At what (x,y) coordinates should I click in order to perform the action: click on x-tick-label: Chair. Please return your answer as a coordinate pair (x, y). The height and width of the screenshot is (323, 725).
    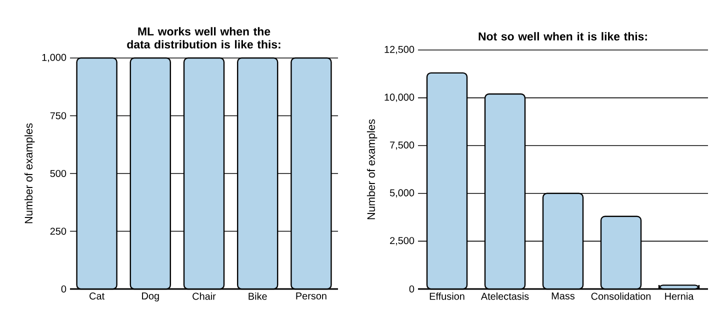
    Looking at the image, I should click on (204, 296).